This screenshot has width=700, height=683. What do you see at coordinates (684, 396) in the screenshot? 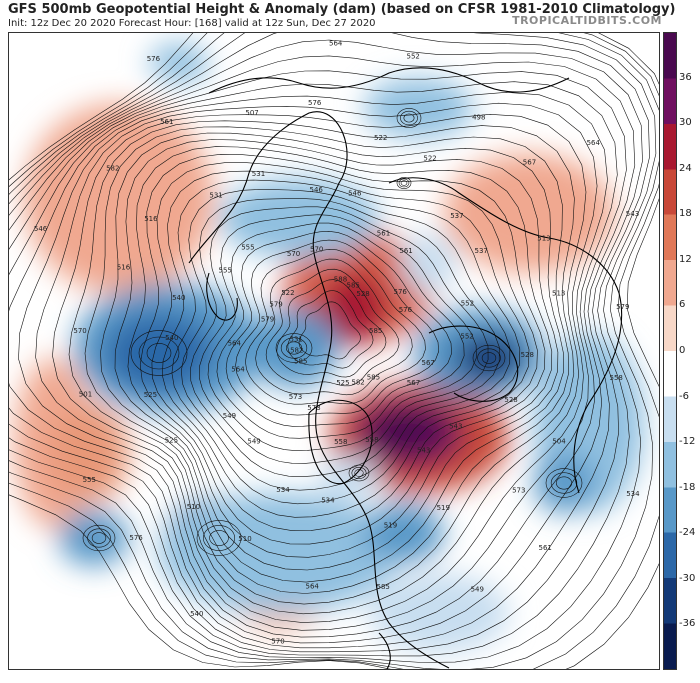
I see `colorbar-tick-label: -6` at bounding box center [684, 396].